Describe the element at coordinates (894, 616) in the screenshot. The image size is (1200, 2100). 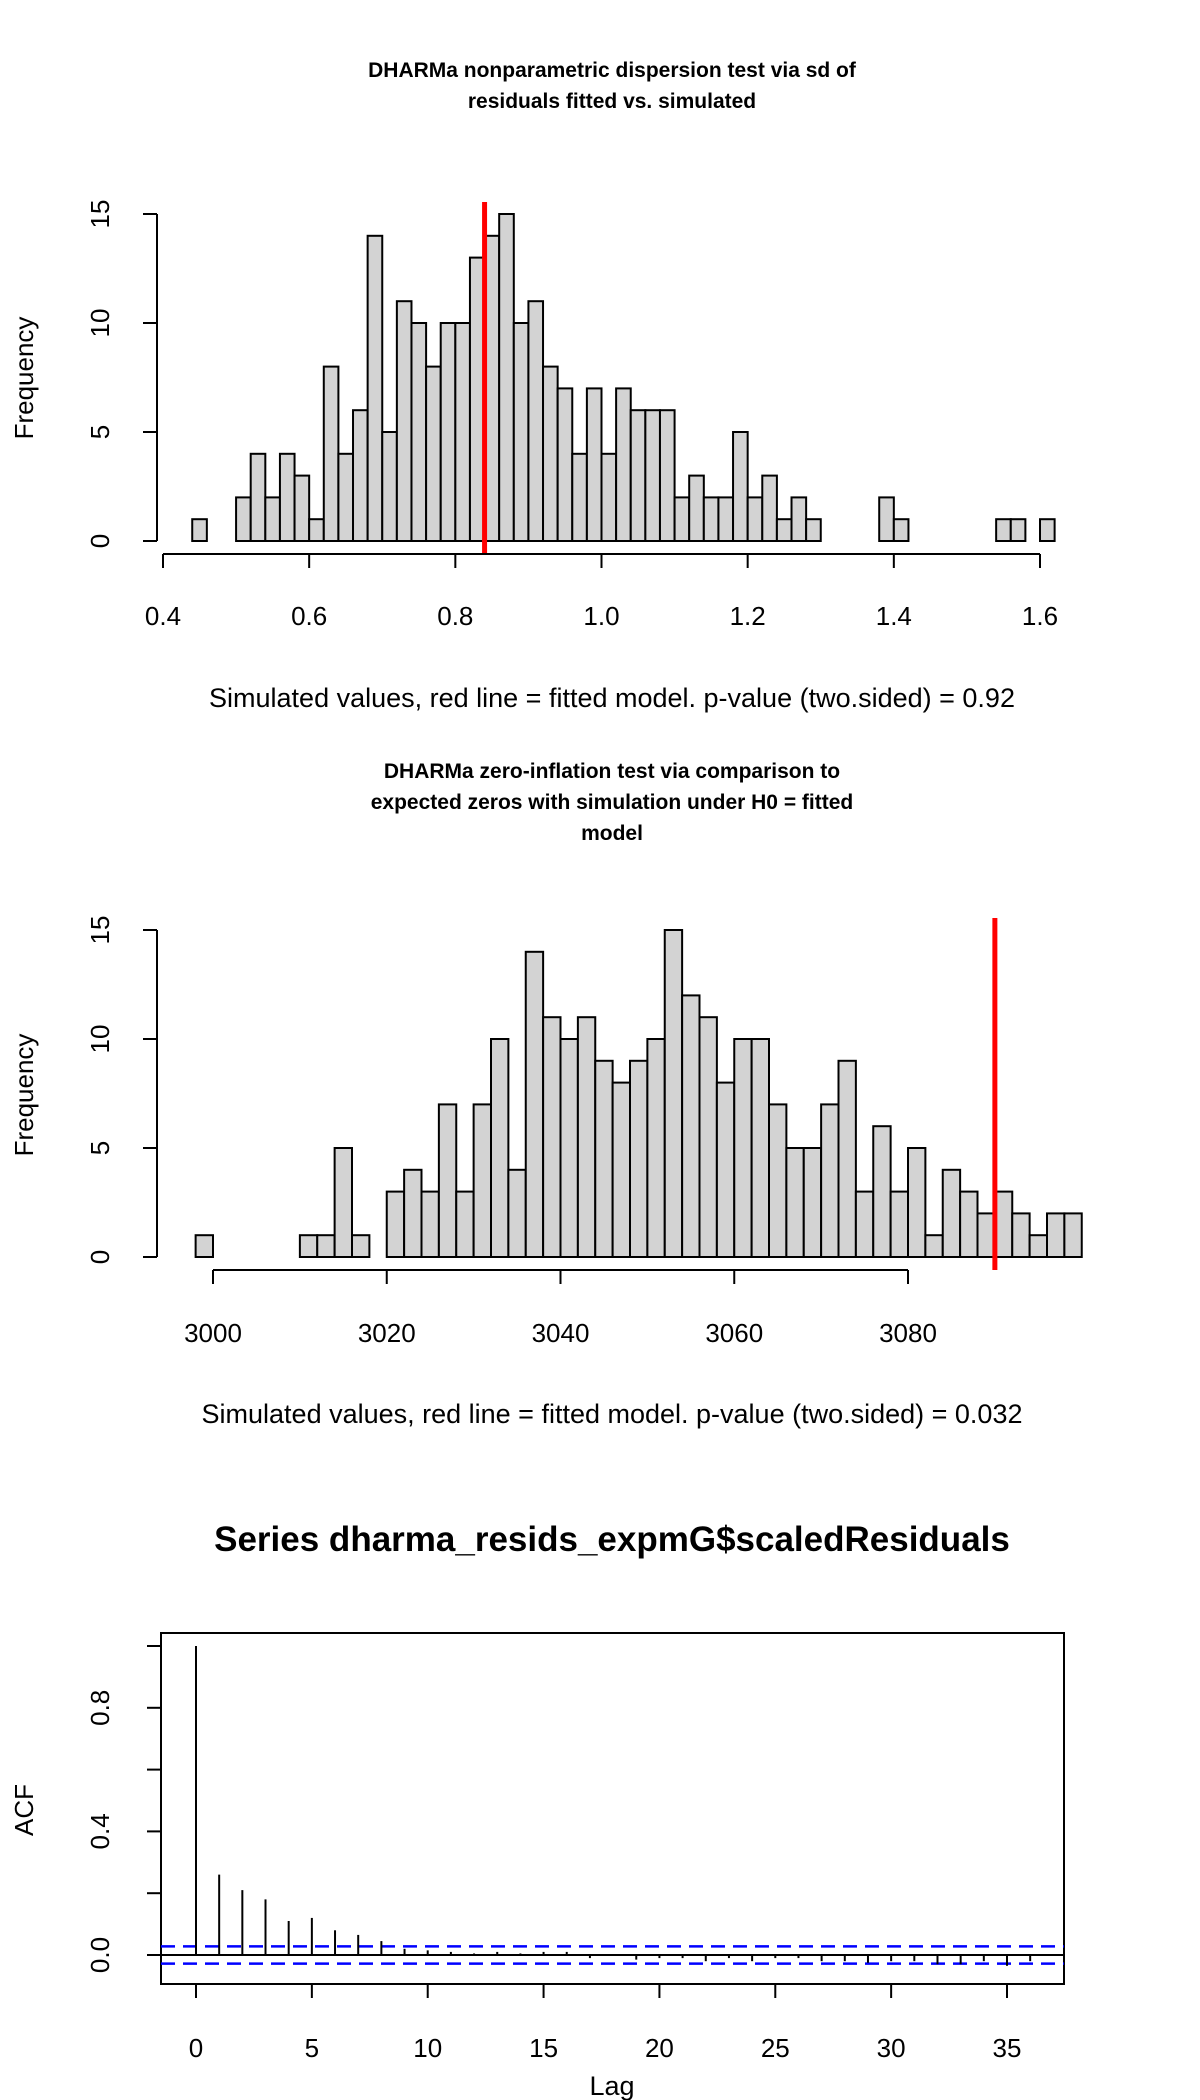
I see `x-tick-label: 1.4` at that location.